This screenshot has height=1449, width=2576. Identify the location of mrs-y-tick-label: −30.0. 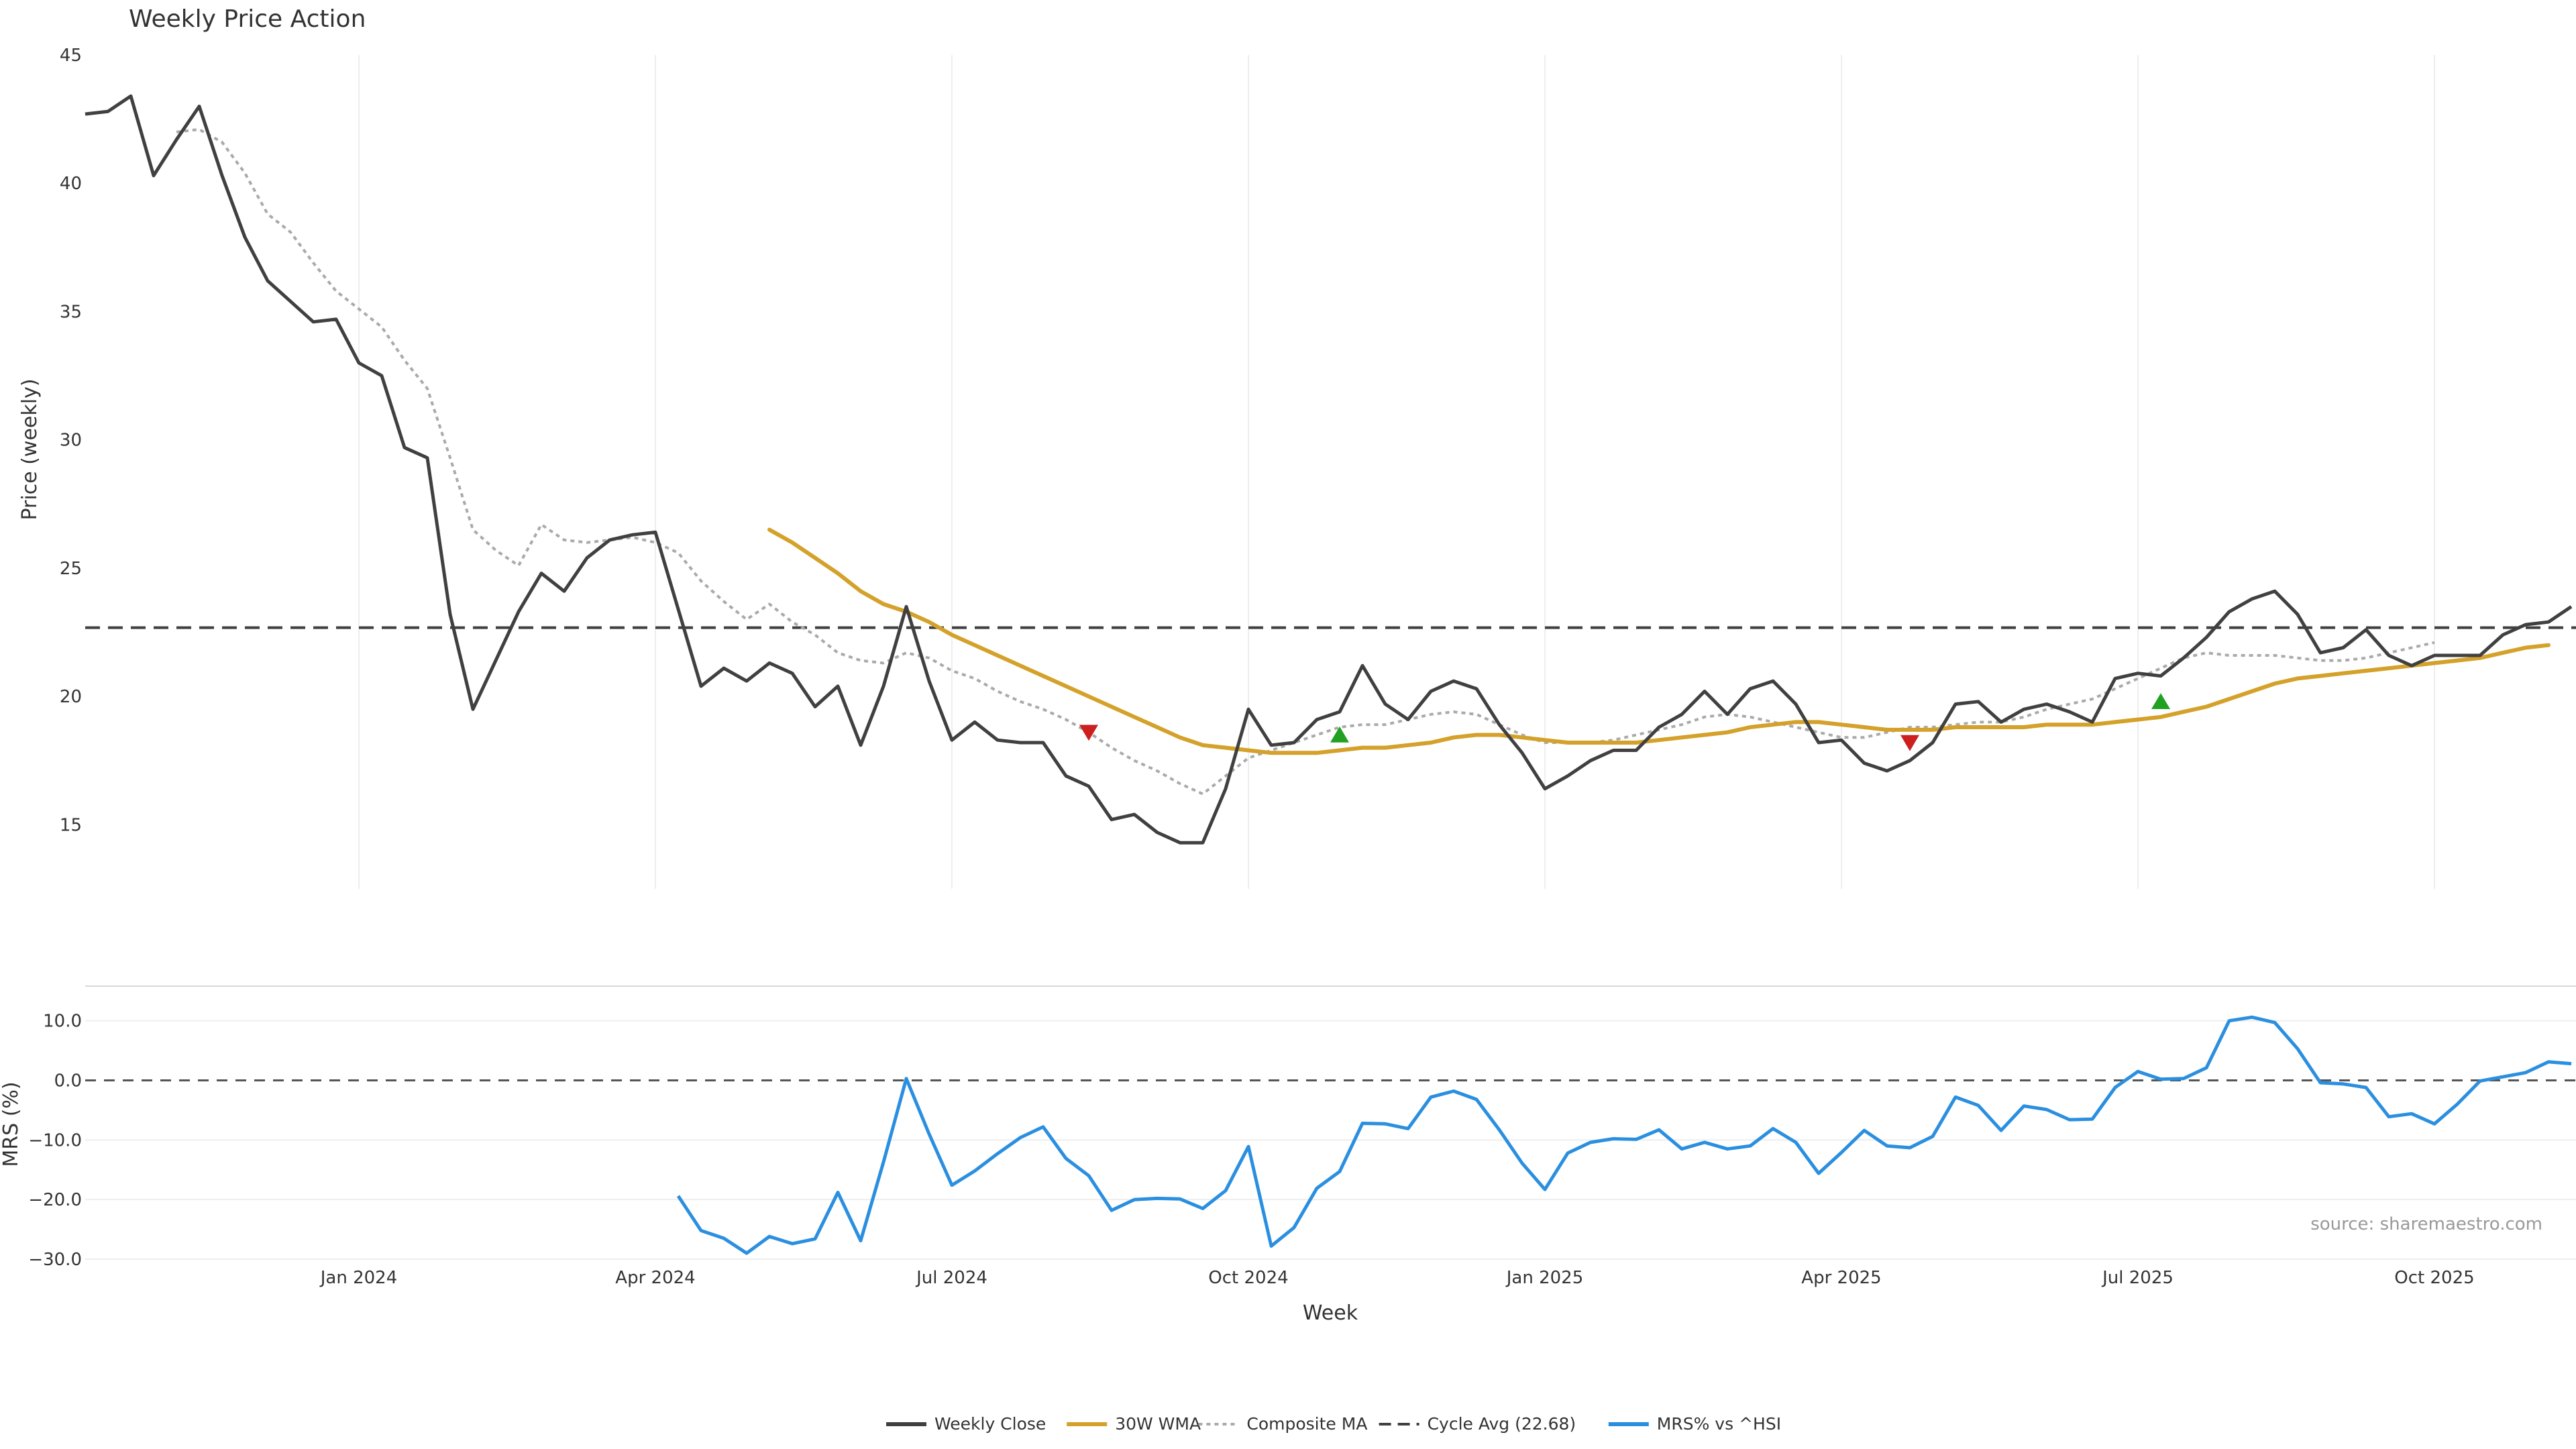
(55, 1260).